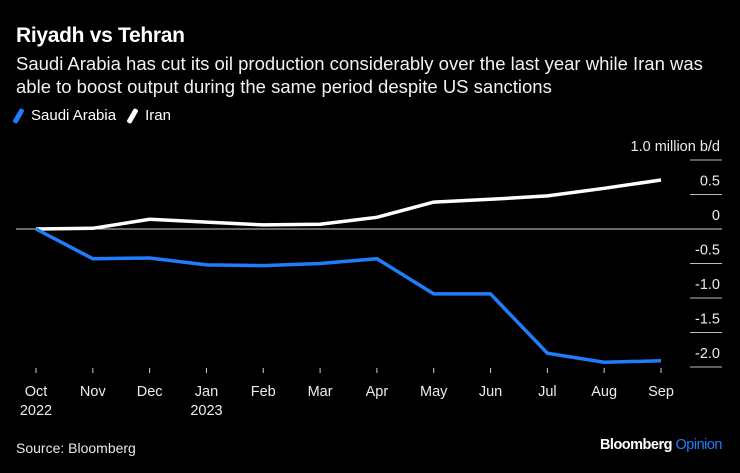 Image resolution: width=740 pixels, height=473 pixels. What do you see at coordinates (348, 204) in the screenshot?
I see `series-line-iran` at bounding box center [348, 204].